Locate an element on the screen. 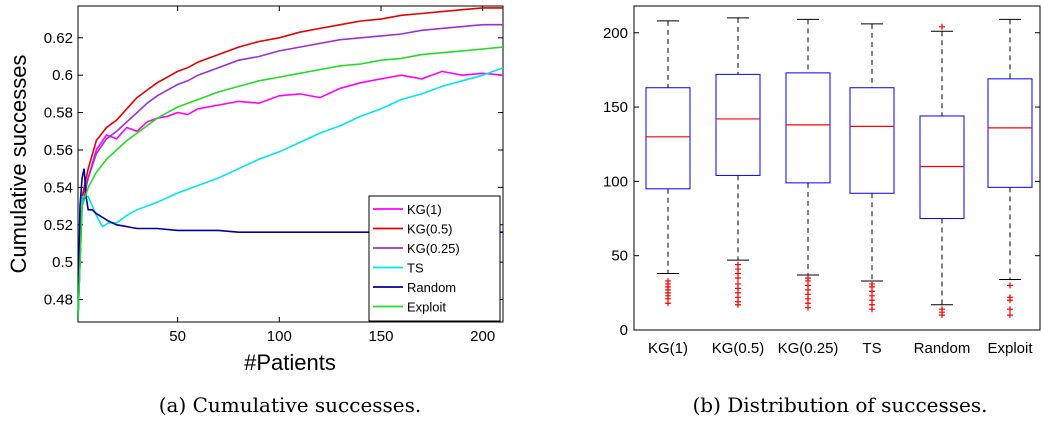  x-tick-label: 50 is located at coordinates (177, 336).